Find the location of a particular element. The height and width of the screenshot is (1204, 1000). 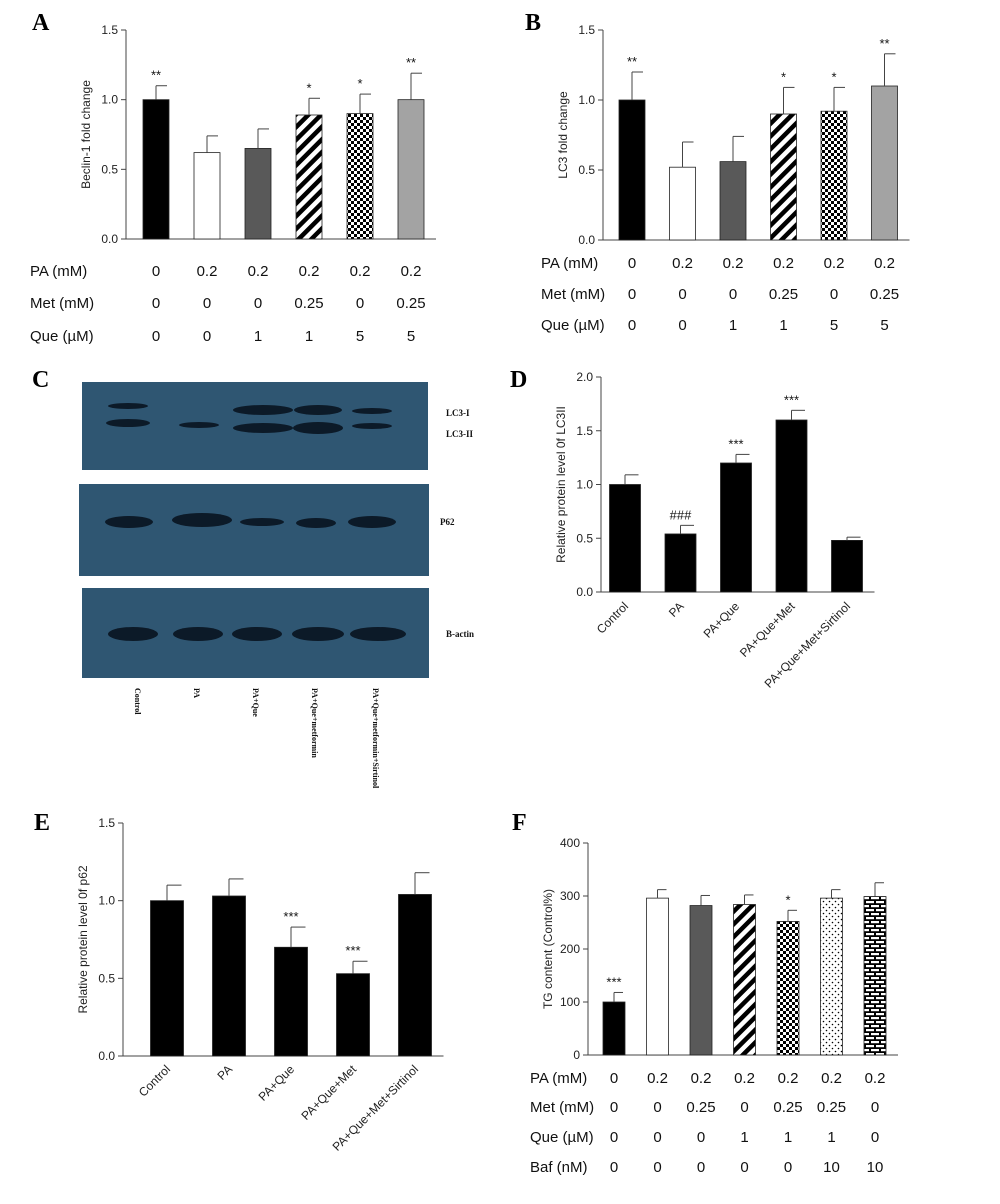

band-actin-lane2 is located at coordinates (198, 634).